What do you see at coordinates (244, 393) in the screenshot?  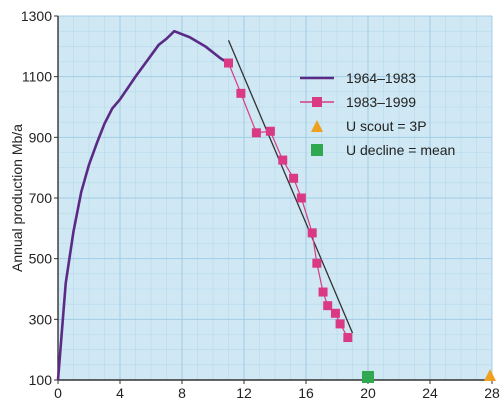 I see `x-tick-label: 12` at bounding box center [244, 393].